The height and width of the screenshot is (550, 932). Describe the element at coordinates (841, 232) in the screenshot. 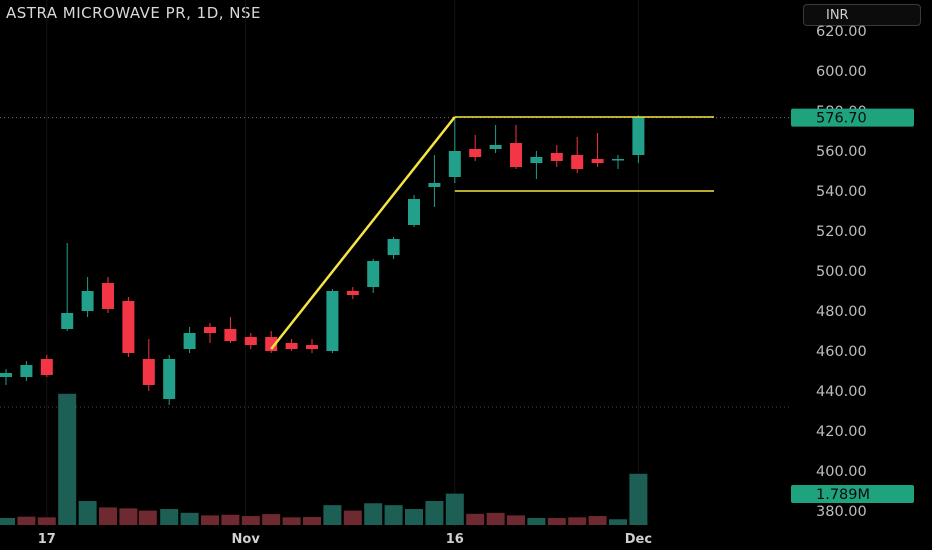

I see `y-tick-label: 520.00` at that location.